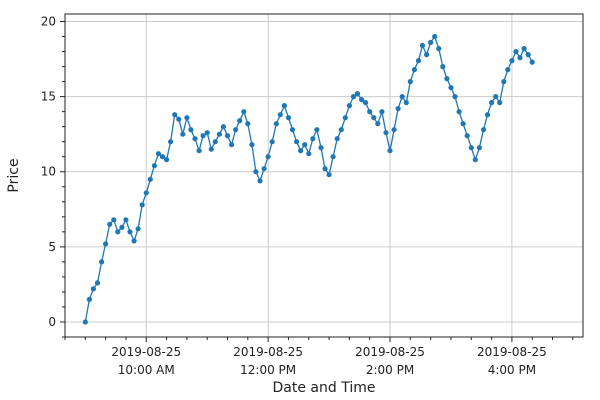 The image size is (600, 400). What do you see at coordinates (14, 175) in the screenshot?
I see `y-axis-title: Price` at bounding box center [14, 175].